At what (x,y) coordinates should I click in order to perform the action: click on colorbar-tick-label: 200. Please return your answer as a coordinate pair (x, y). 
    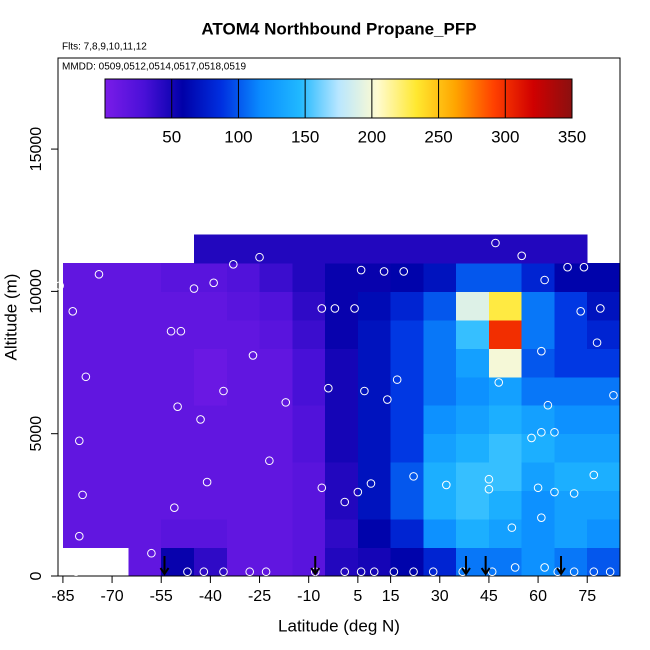
    Looking at the image, I should click on (372, 136).